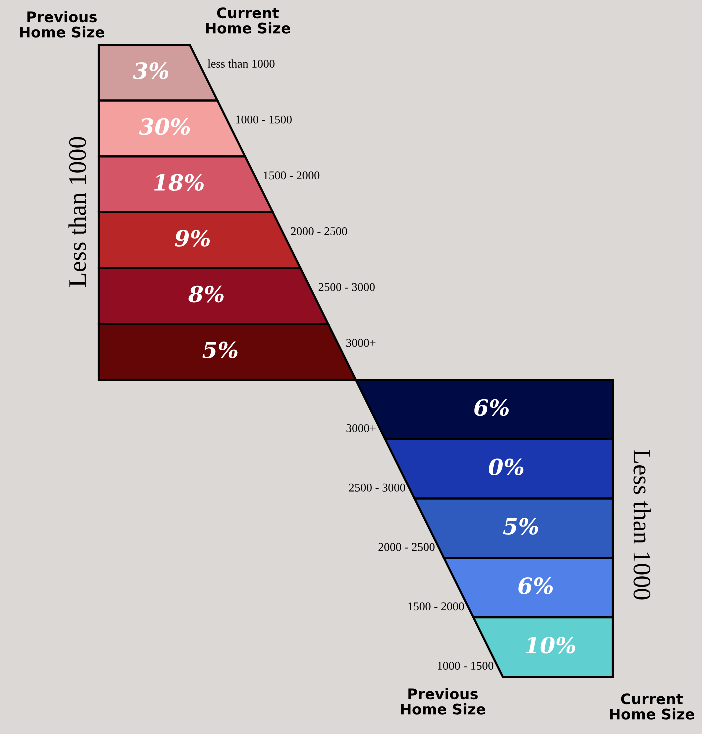  What do you see at coordinates (551, 645) in the screenshot?
I see `data-label: 10%` at bounding box center [551, 645].